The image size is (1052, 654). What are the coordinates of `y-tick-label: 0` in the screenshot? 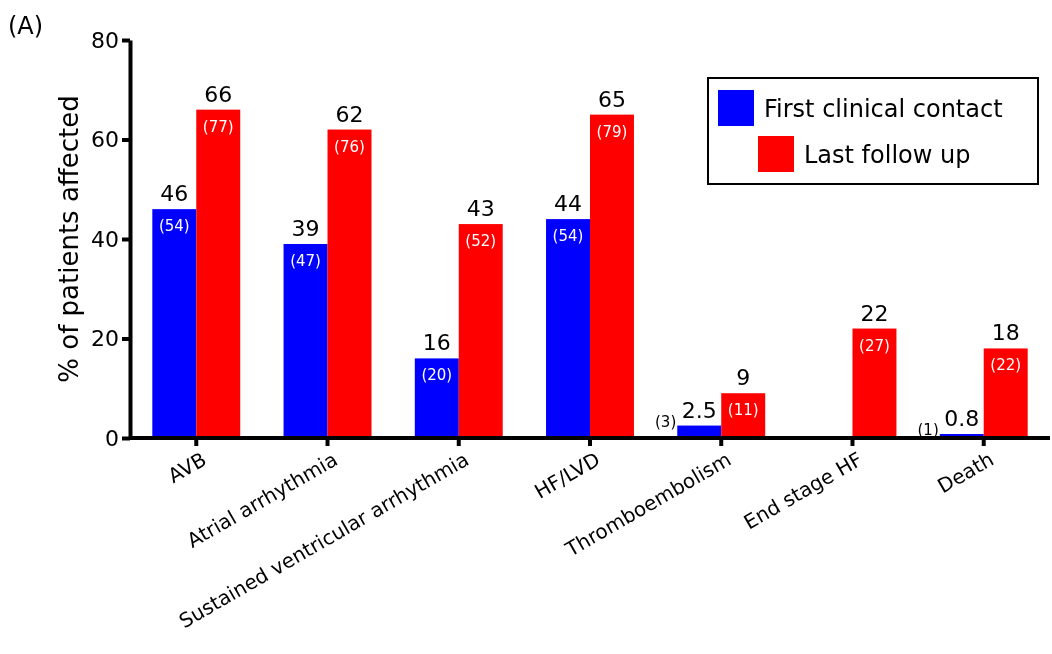 It's located at (112, 438).